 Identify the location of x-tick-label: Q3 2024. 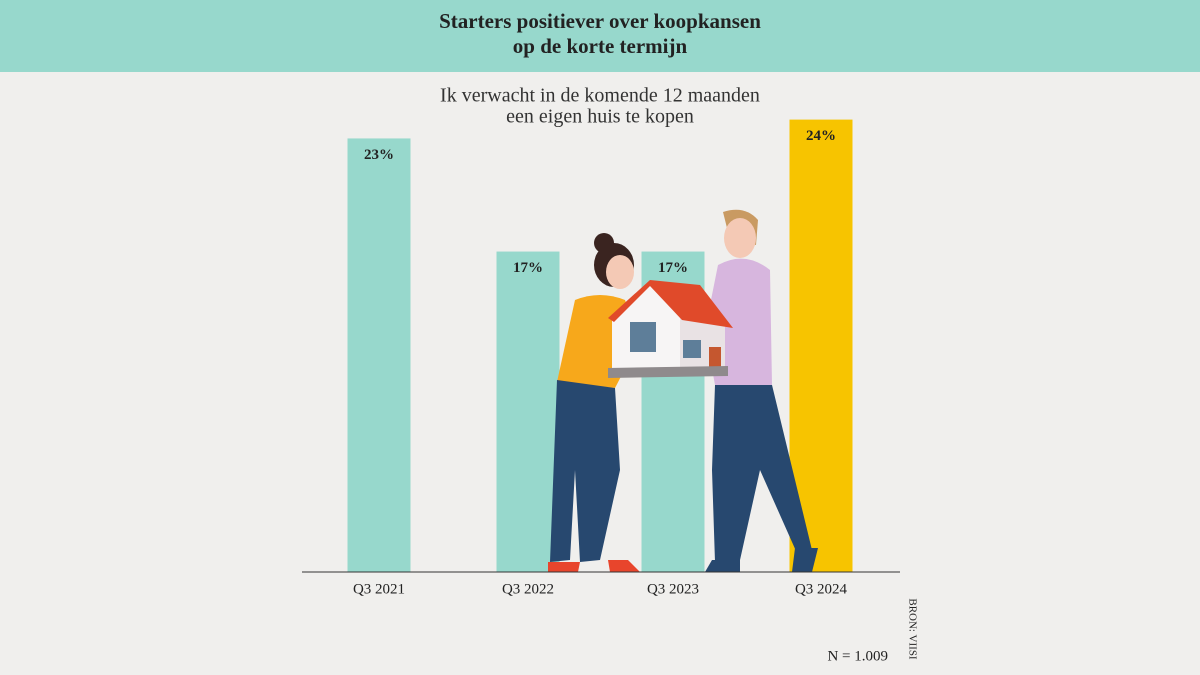
(821, 589).